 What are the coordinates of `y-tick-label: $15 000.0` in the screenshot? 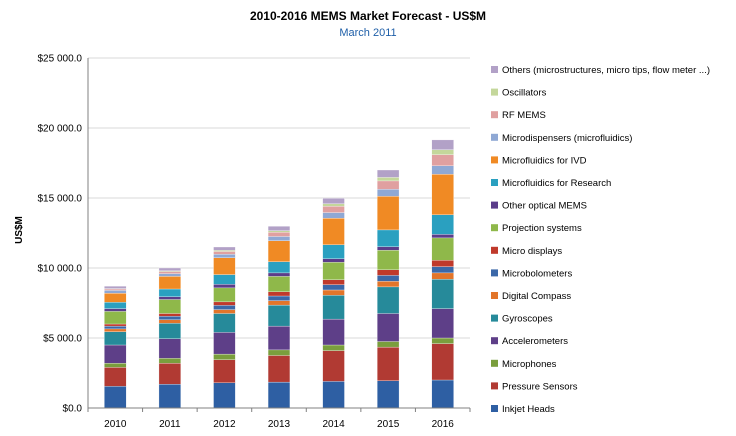 It's located at (60, 199).